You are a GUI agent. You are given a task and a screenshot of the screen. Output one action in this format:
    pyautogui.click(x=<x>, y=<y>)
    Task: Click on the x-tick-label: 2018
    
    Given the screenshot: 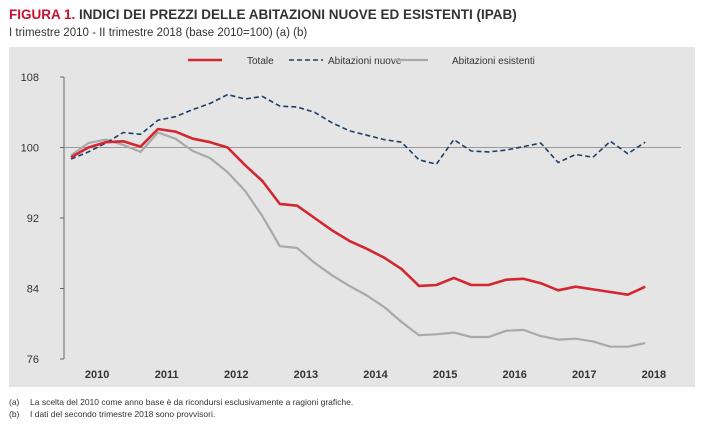 What is the action you would take?
    pyautogui.click(x=654, y=375)
    